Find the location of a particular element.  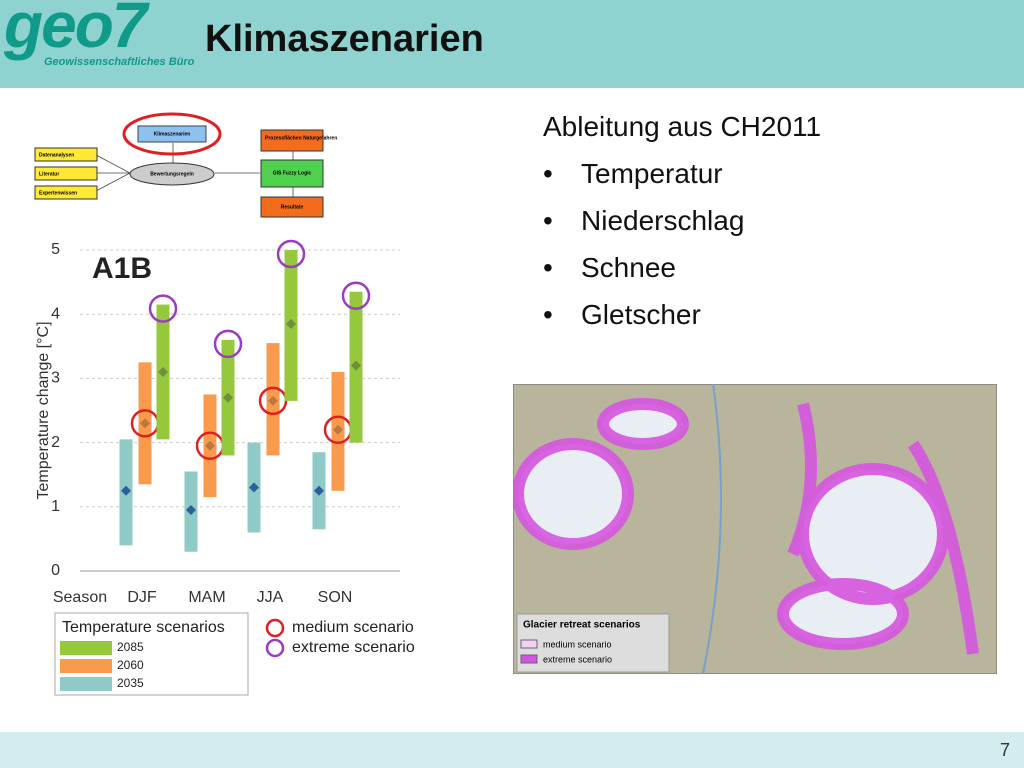

x-tick-label: DJF is located at coordinates (142, 597).